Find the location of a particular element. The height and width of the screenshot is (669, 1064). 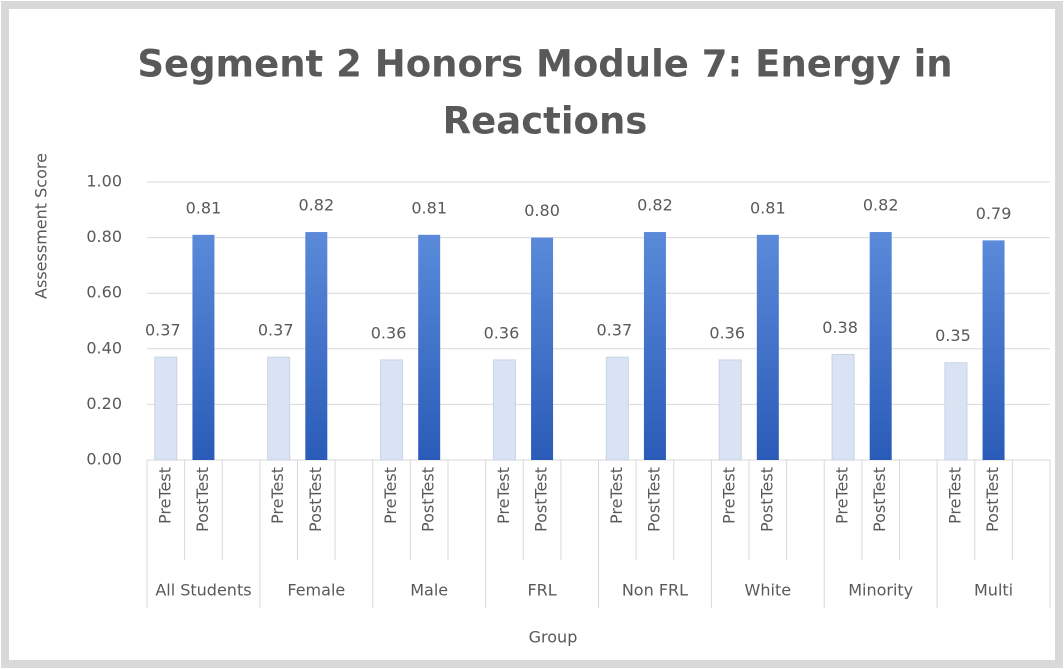

y-tick-label: 0.40 is located at coordinates (104, 347).